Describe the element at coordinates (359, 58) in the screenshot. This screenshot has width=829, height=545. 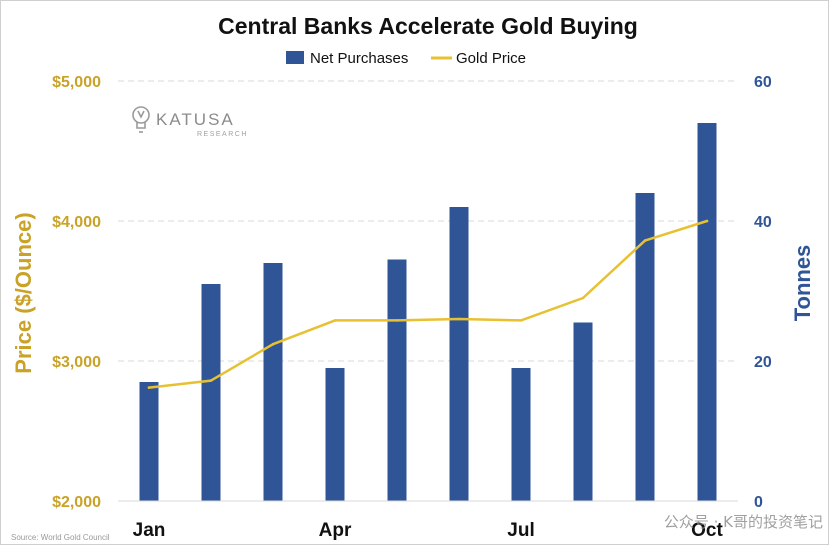
I see `legend-label-net-purchases: Net Purchases` at that location.